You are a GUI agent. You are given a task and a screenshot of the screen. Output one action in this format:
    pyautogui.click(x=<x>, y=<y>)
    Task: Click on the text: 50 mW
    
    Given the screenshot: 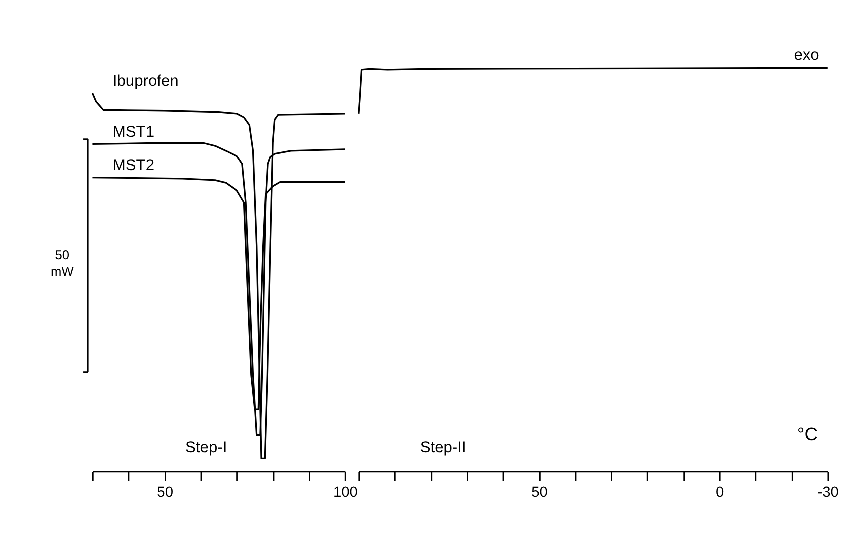 What is the action you would take?
    pyautogui.click(x=63, y=263)
    